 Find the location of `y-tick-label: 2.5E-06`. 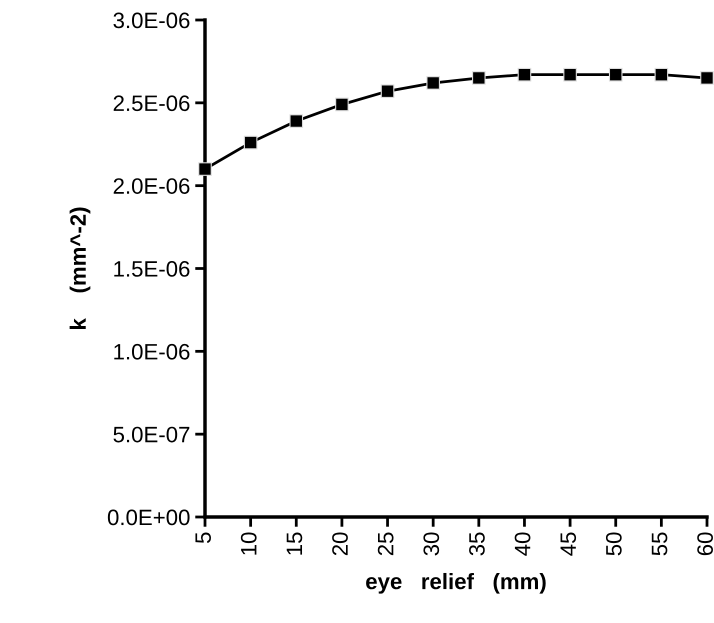

y-tick-label: 2.5E-06 is located at coordinates (152, 103).